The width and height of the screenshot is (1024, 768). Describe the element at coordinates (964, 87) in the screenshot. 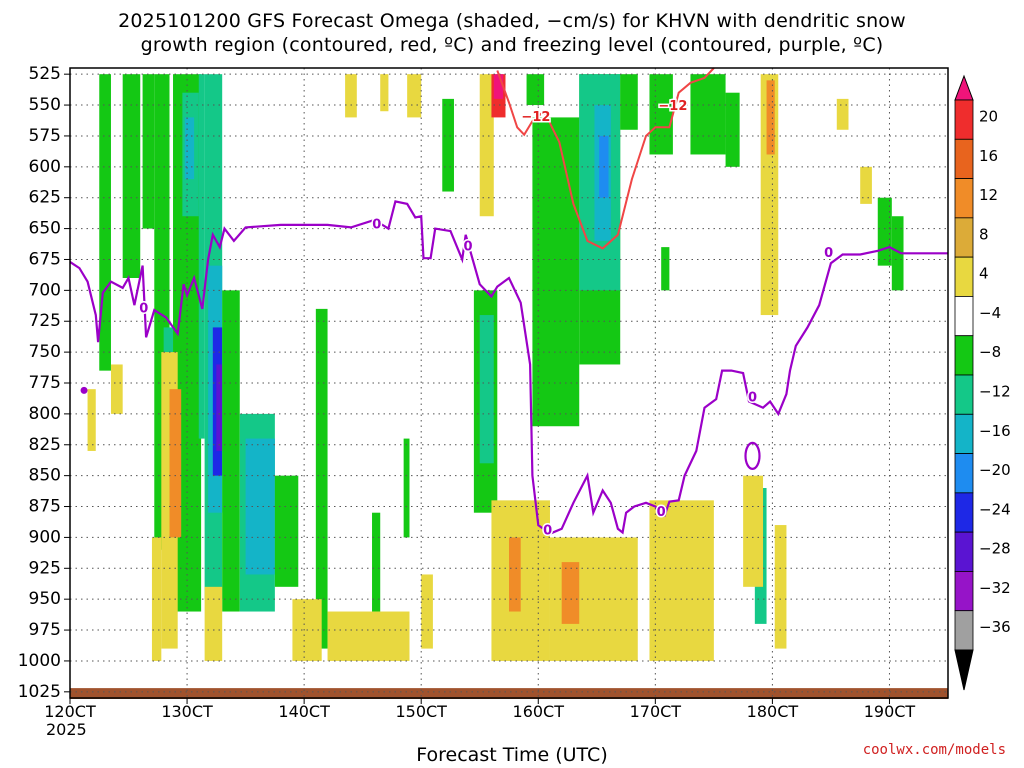

I see `colorbar-arrow-top` at that location.